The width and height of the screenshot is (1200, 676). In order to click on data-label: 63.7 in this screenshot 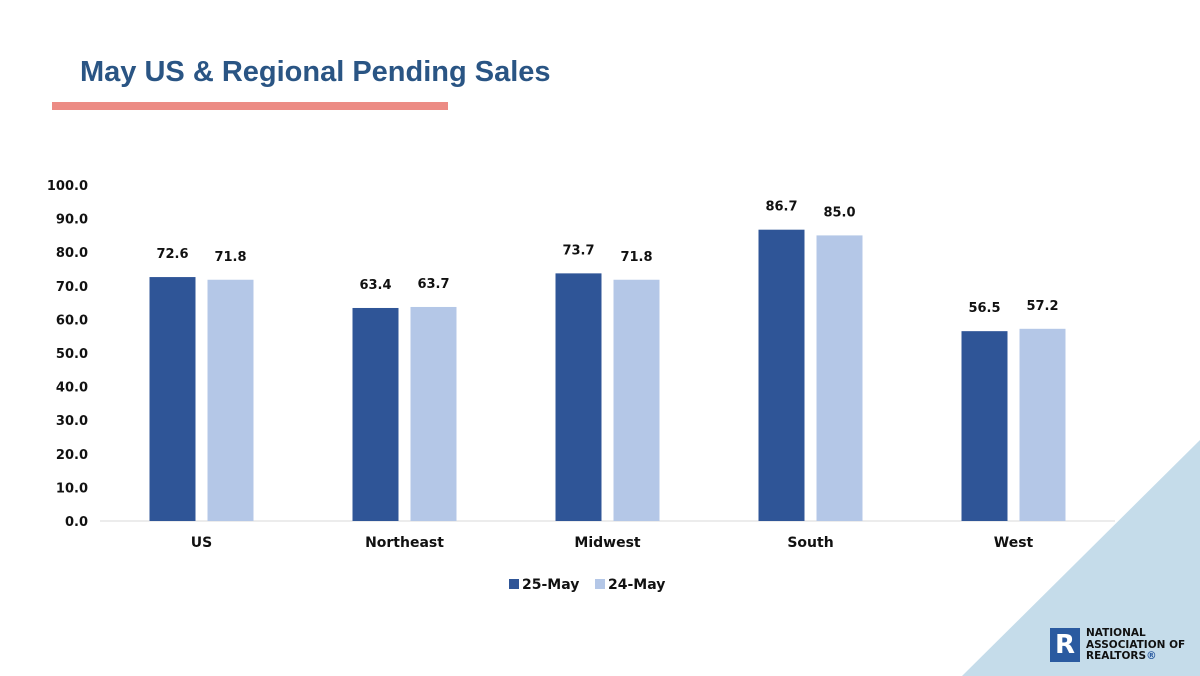, I will do `click(433, 284)`.